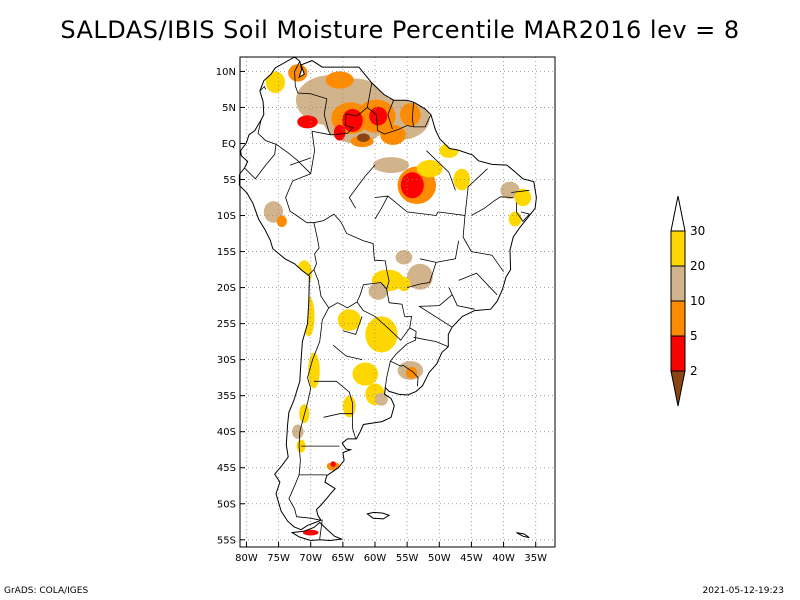 Image resolution: width=800 pixels, height=600 pixels. What do you see at coordinates (697, 231) in the screenshot?
I see `colorbar-label: 30` at bounding box center [697, 231].